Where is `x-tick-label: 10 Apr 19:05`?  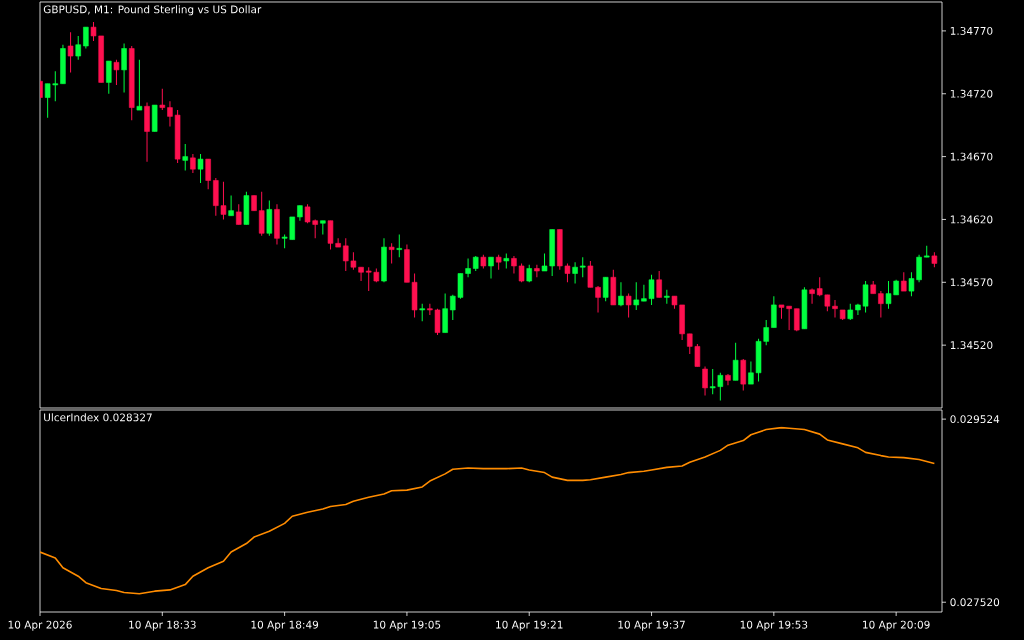 x-tick-label: 10 Apr 19:05 is located at coordinates (407, 625).